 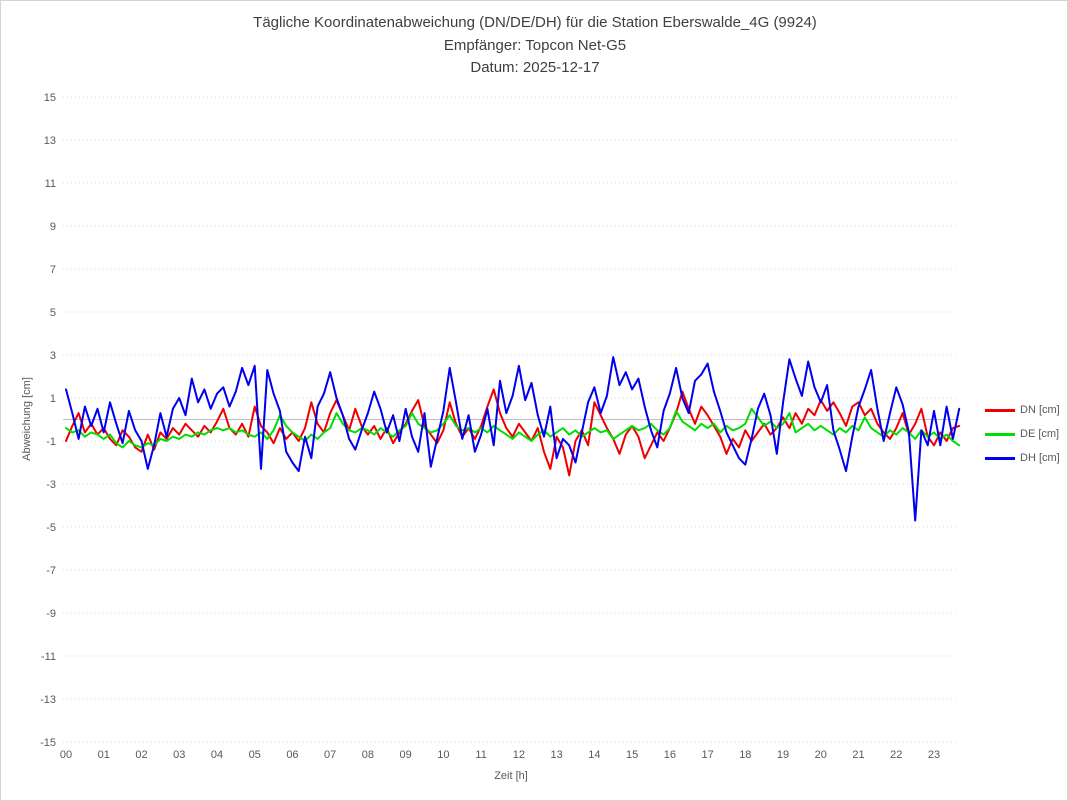 What do you see at coordinates (51, 485) in the screenshot?
I see `y-tick-label: -3` at bounding box center [51, 485].